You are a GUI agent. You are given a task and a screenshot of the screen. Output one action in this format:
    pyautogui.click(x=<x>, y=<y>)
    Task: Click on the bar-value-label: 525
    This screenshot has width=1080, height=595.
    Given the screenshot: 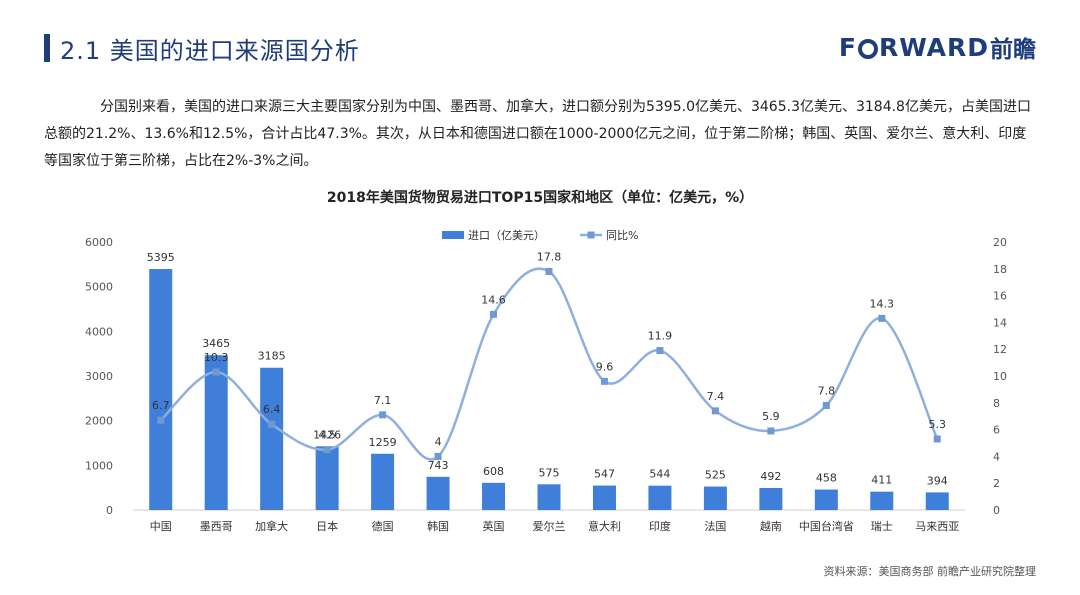 What is the action you would take?
    pyautogui.click(x=715, y=475)
    